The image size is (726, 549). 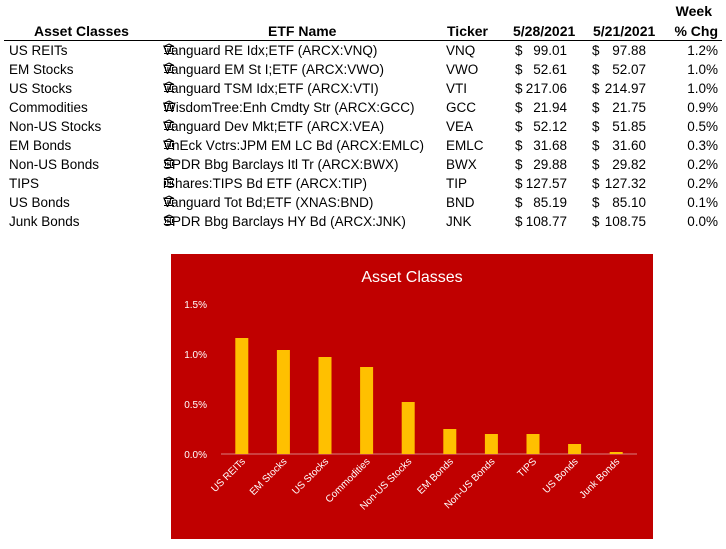 What do you see at coordinates (625, 183) in the screenshot?
I see `price-5-21-cell: 127.32` at bounding box center [625, 183].